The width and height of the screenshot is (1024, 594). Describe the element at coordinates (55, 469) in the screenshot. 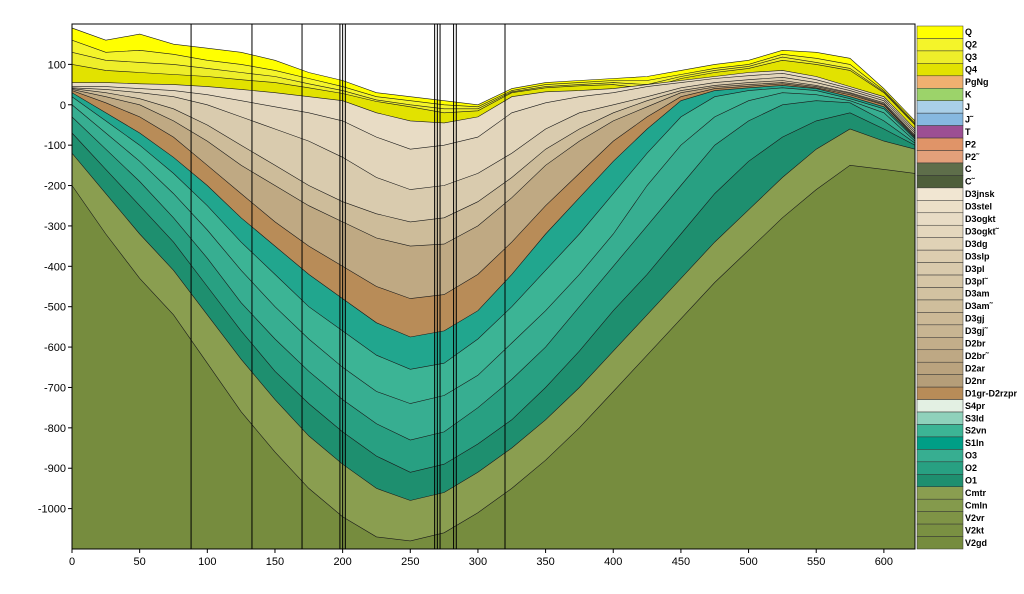

I see `y-tick-label: -900` at that location.